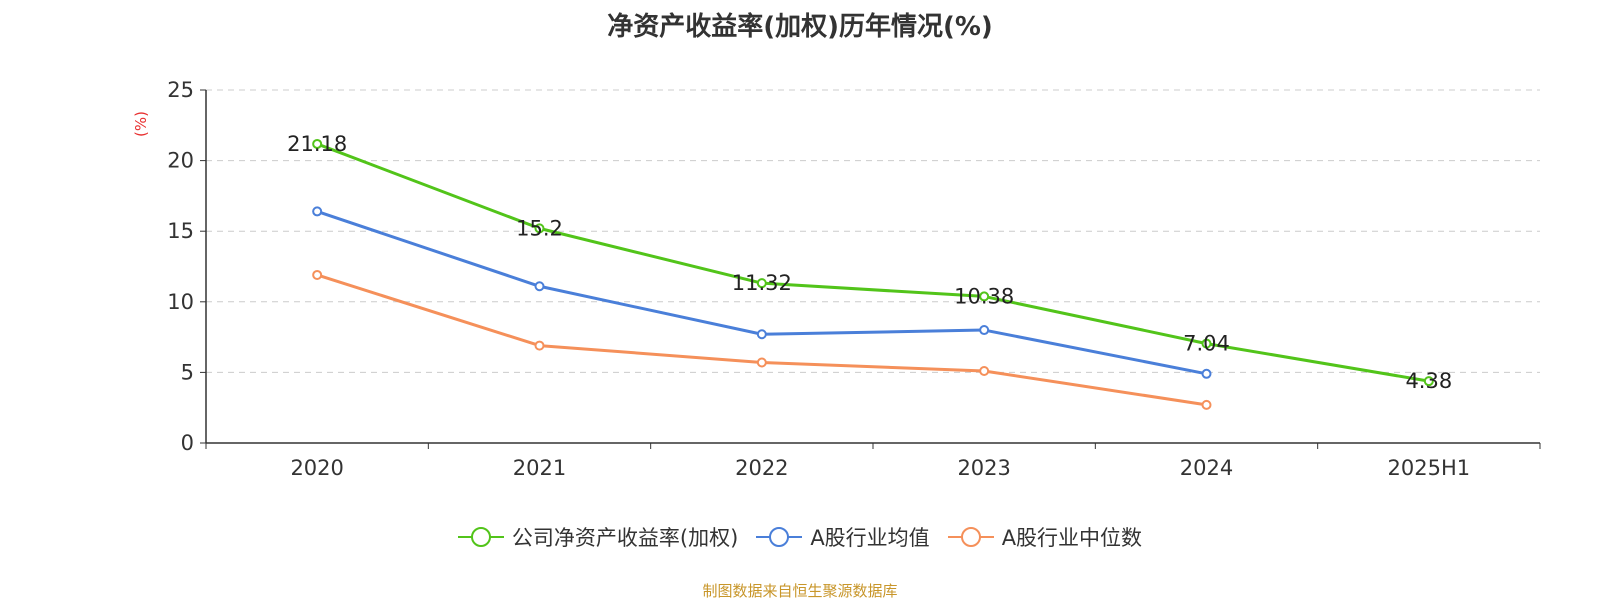  I want to click on data-label: 4.38, so click(1428, 381).